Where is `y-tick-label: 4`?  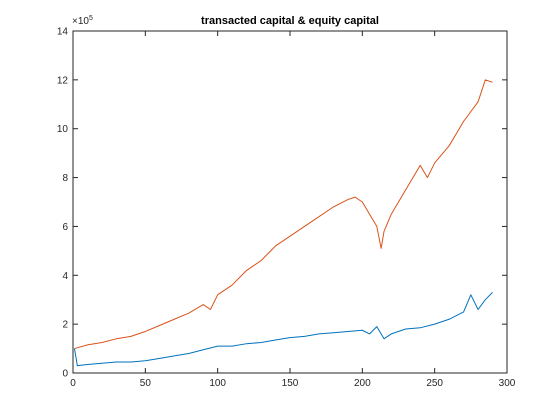
y-tick-label: 4 is located at coordinates (65, 276).